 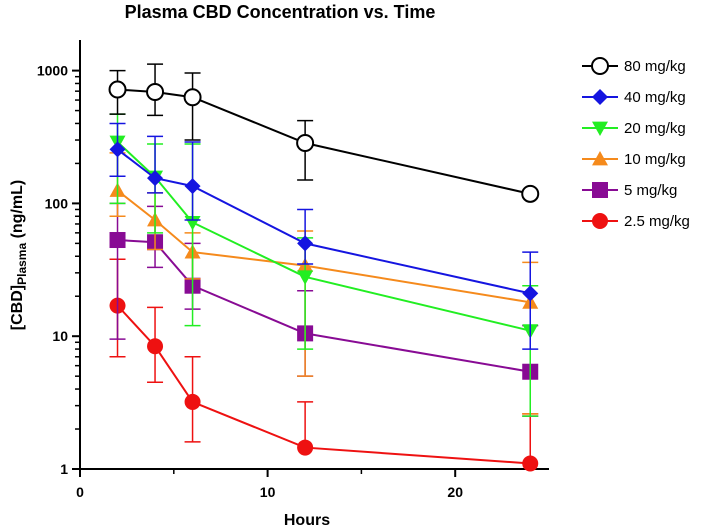 I want to click on legend-label: 20 mg/kg, so click(x=655, y=128).